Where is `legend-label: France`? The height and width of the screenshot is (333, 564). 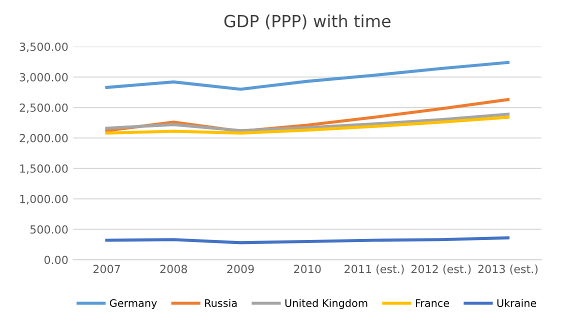
legend-label: France is located at coordinates (433, 303).